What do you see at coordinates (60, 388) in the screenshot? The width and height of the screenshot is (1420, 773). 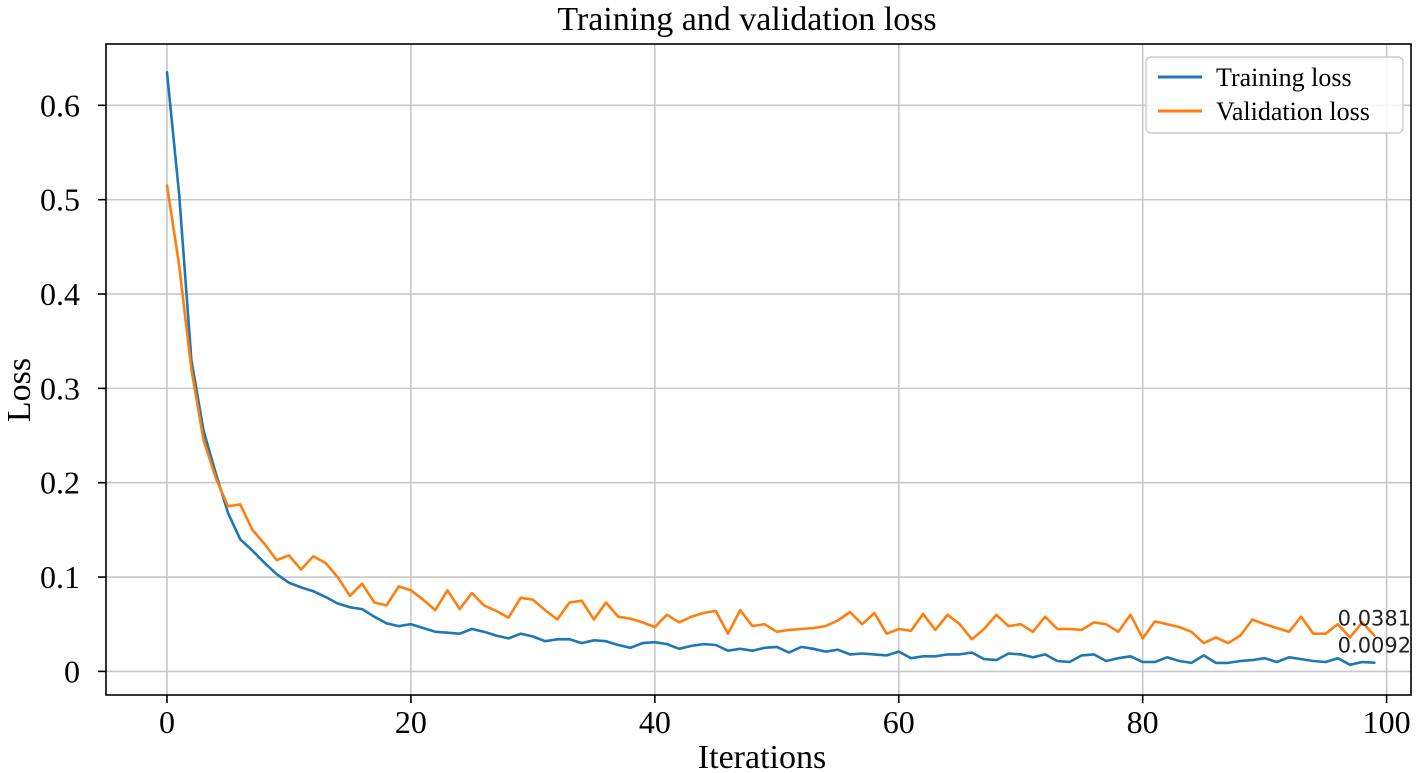 I see `y-tick-label: 0.3` at bounding box center [60, 388].